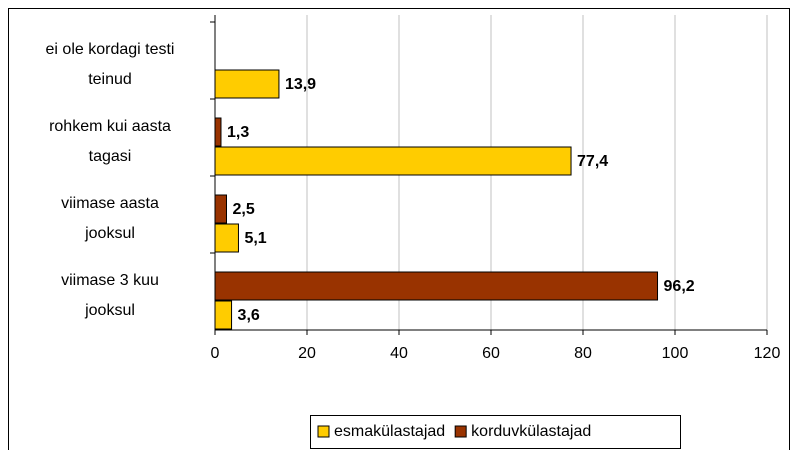  What do you see at coordinates (215, 353) in the screenshot?
I see `x-tick-label: 0` at bounding box center [215, 353].